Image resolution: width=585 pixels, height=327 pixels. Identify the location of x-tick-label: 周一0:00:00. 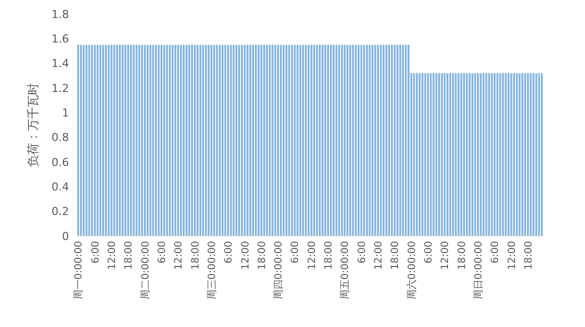
(79, 270).